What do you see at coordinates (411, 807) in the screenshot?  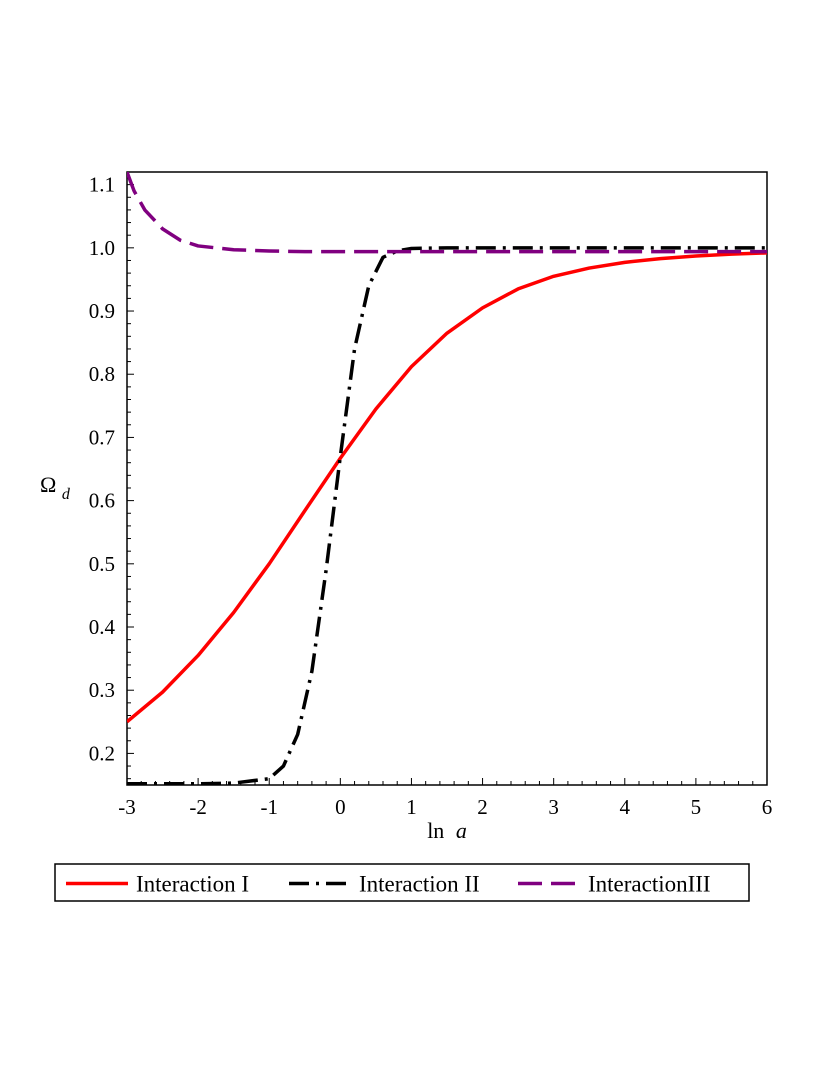 I see `x-tick-label: 1` at bounding box center [411, 807].